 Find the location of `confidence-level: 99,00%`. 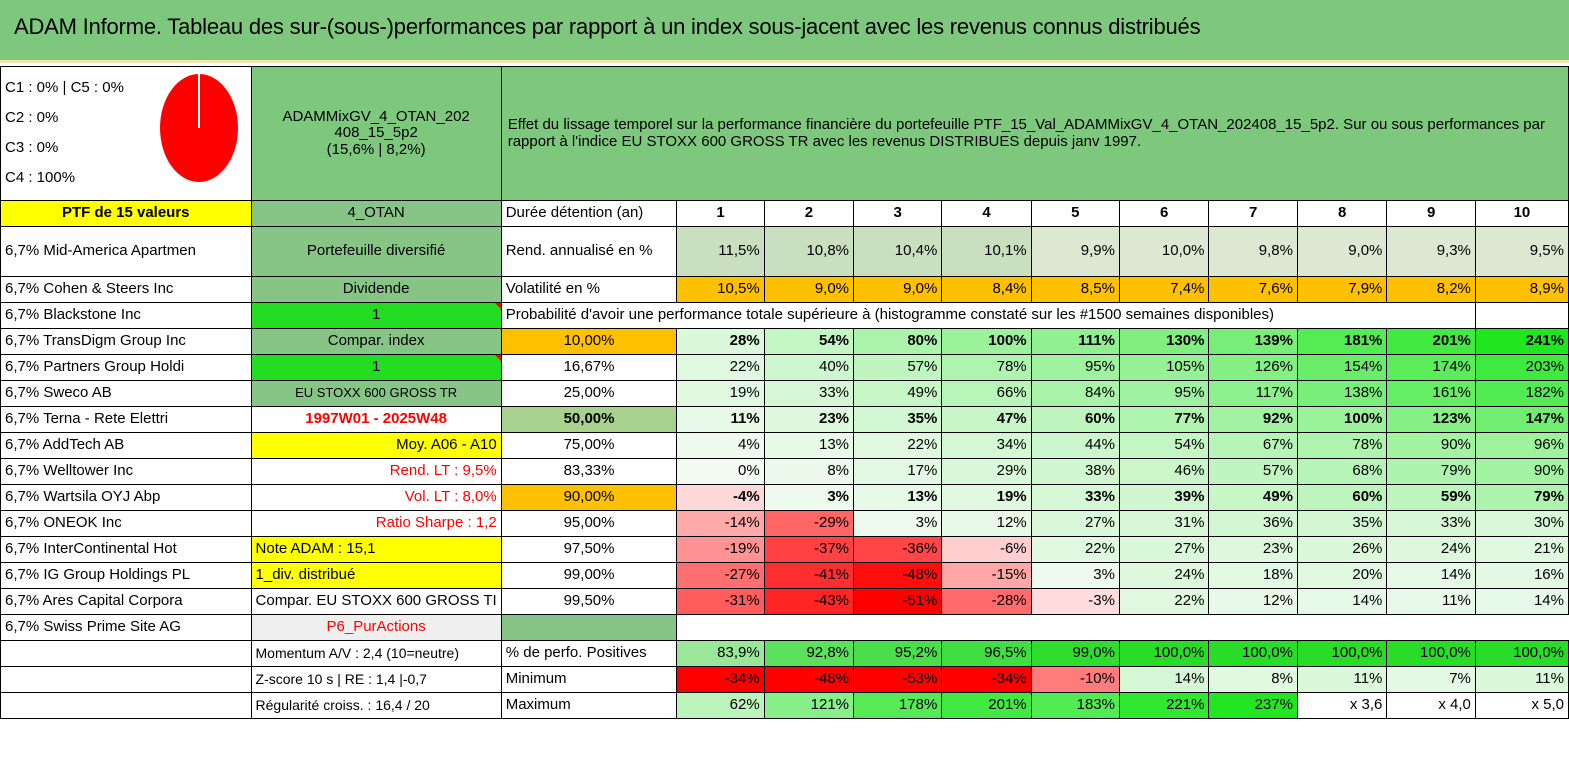

confidence-level: 99,00% is located at coordinates (589, 575).